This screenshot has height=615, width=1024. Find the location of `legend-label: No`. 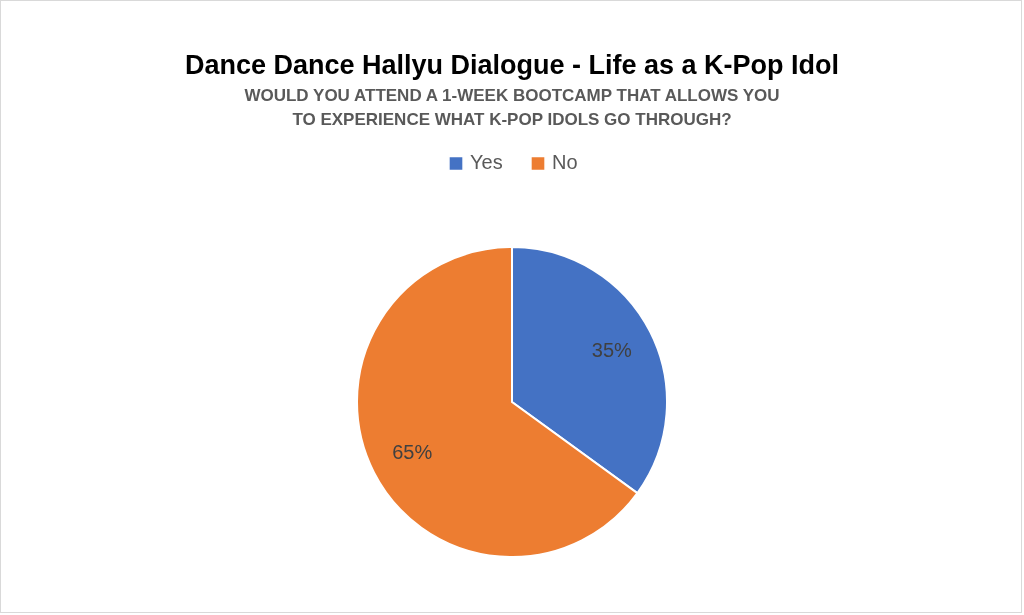

legend-label: No is located at coordinates (565, 162).